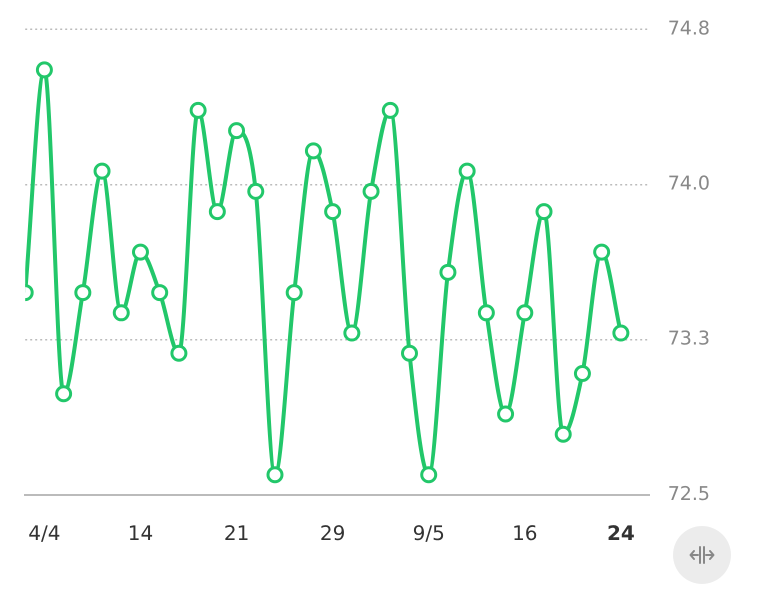 The width and height of the screenshot is (768, 595). What do you see at coordinates (44, 533) in the screenshot?
I see `x-tick-label: 4/4` at bounding box center [44, 533].